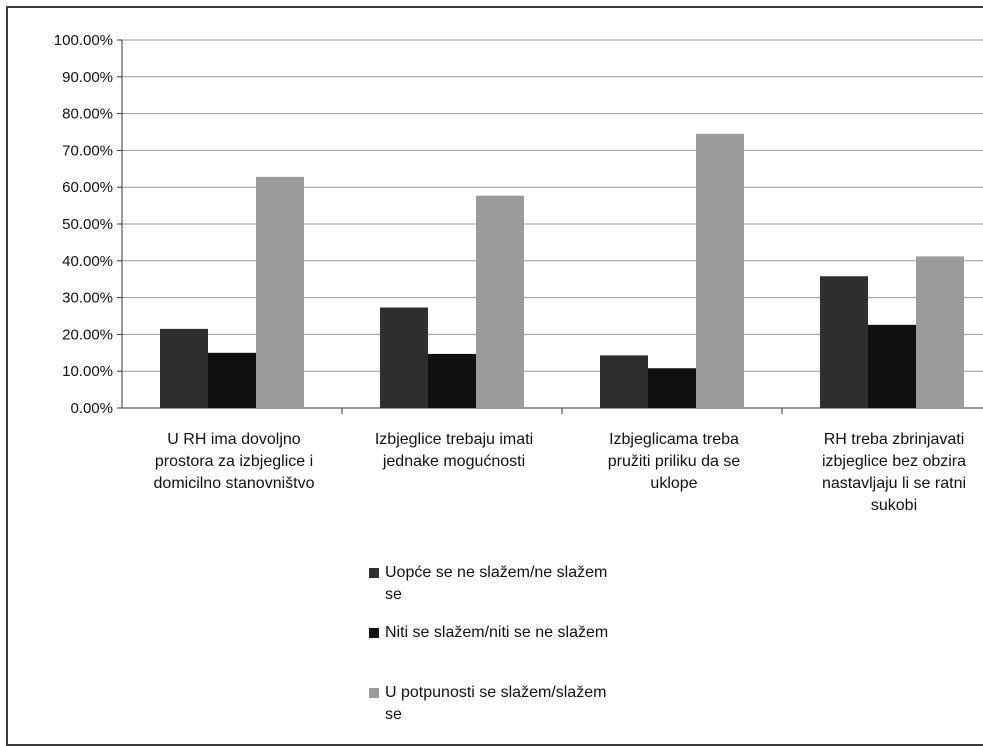  Describe the element at coordinates (374, 633) in the screenshot. I see `legend-swatch-neutral` at that location.